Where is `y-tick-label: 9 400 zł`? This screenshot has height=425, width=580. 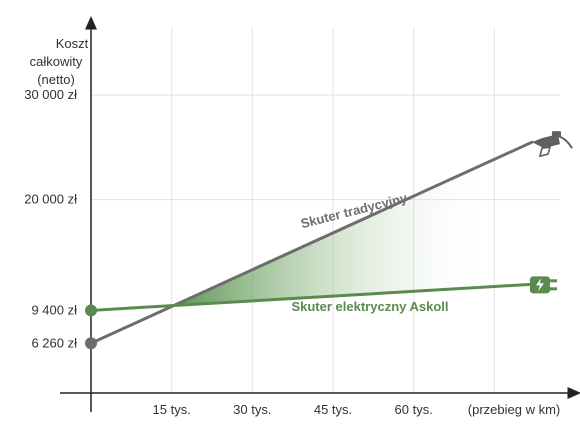 y-tick-label: 9 400 zł is located at coordinates (54, 309).